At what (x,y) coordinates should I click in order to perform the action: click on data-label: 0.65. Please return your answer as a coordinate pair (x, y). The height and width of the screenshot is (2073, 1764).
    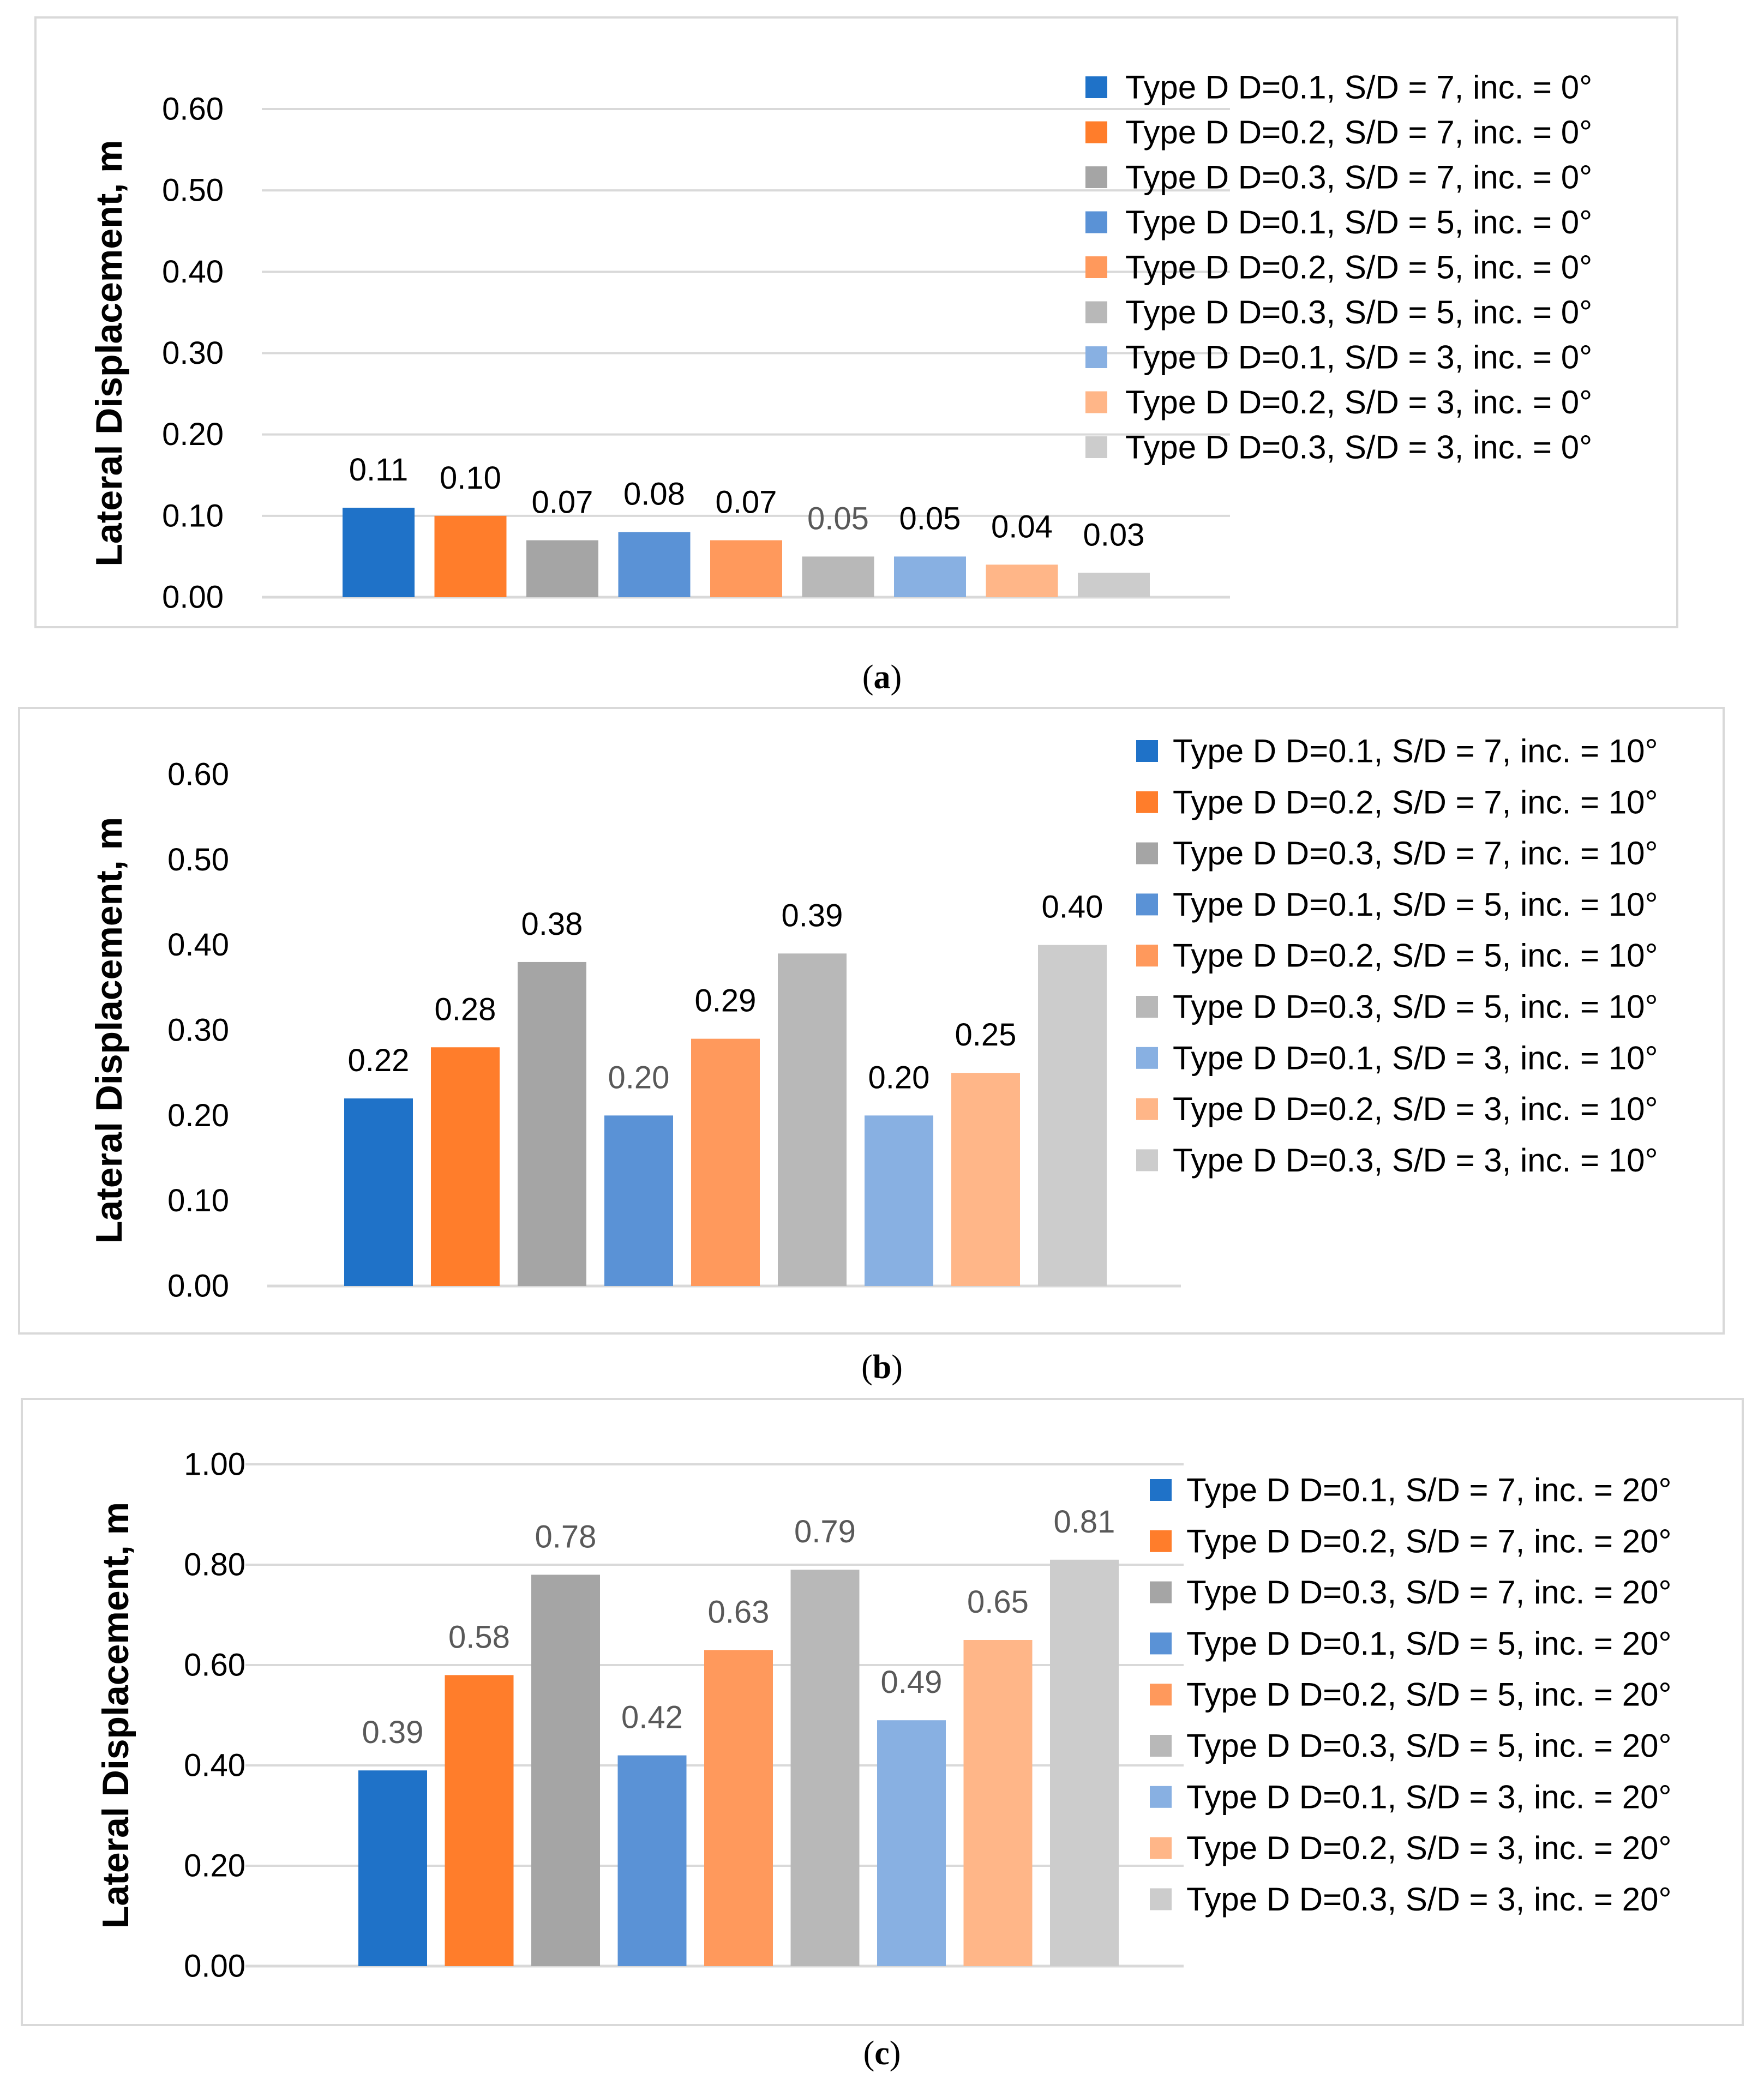
    Looking at the image, I should click on (998, 1602).